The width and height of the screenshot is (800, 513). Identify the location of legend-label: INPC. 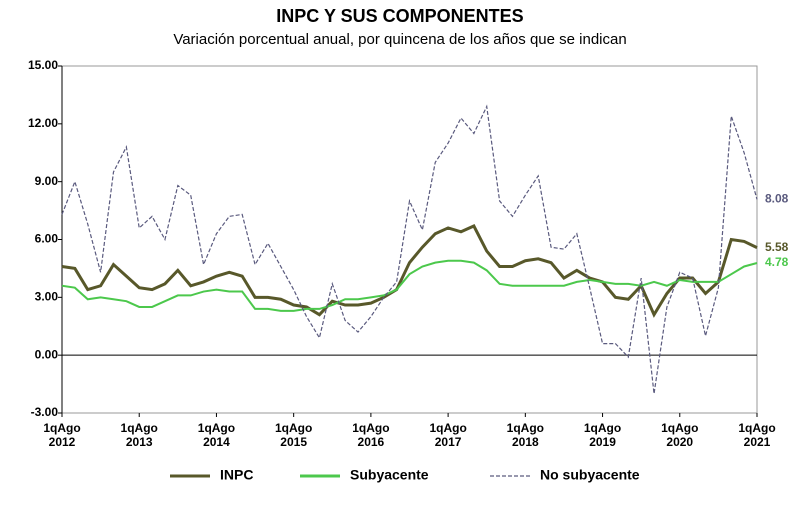
(236, 475).